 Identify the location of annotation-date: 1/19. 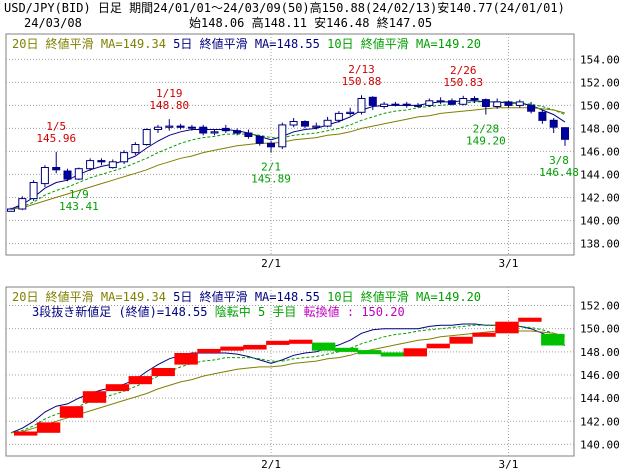
(169, 93).